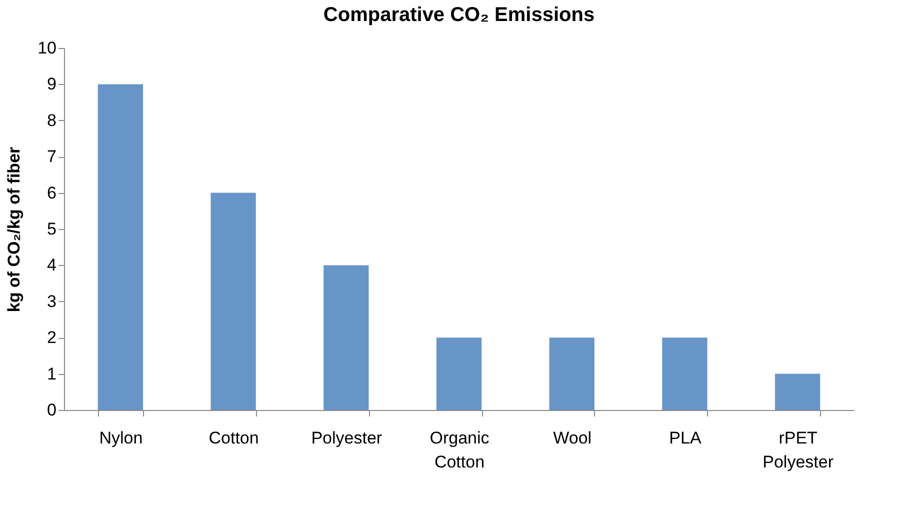  Describe the element at coordinates (51, 229) in the screenshot. I see `y-tick-label: 5` at that location.